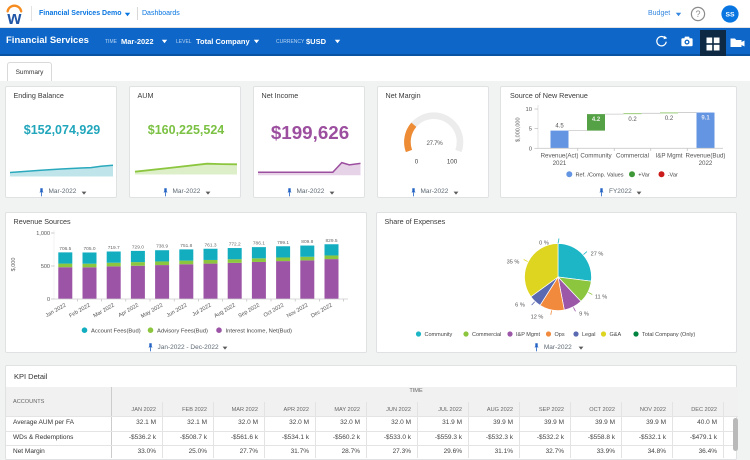  What do you see at coordinates (560, 335) in the screenshot?
I see `svg-text: Ops` at bounding box center [560, 335].